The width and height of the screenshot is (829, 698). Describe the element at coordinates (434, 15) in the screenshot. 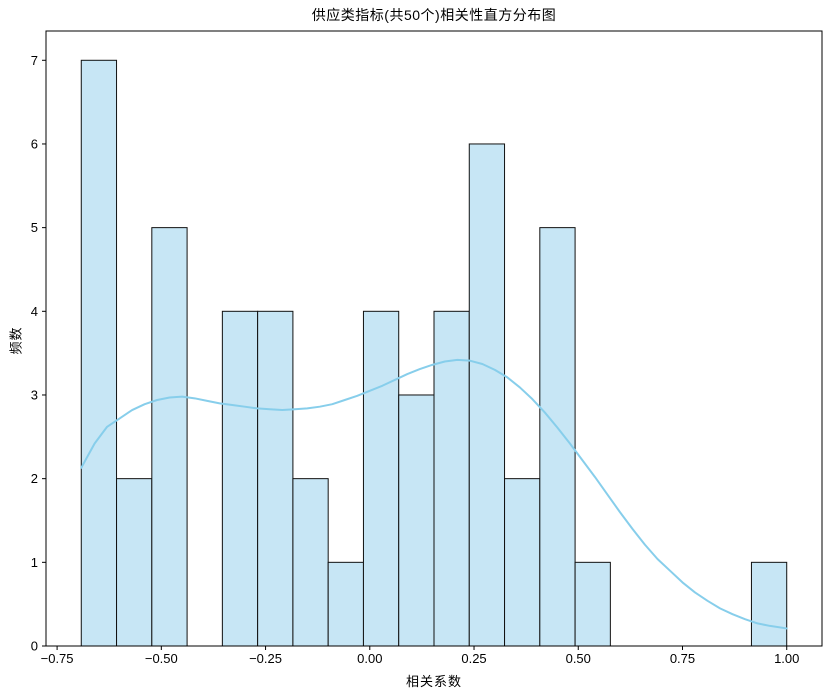

I see `chart-title: 供应类指标(共50个)相关性直方分布图` at that location.